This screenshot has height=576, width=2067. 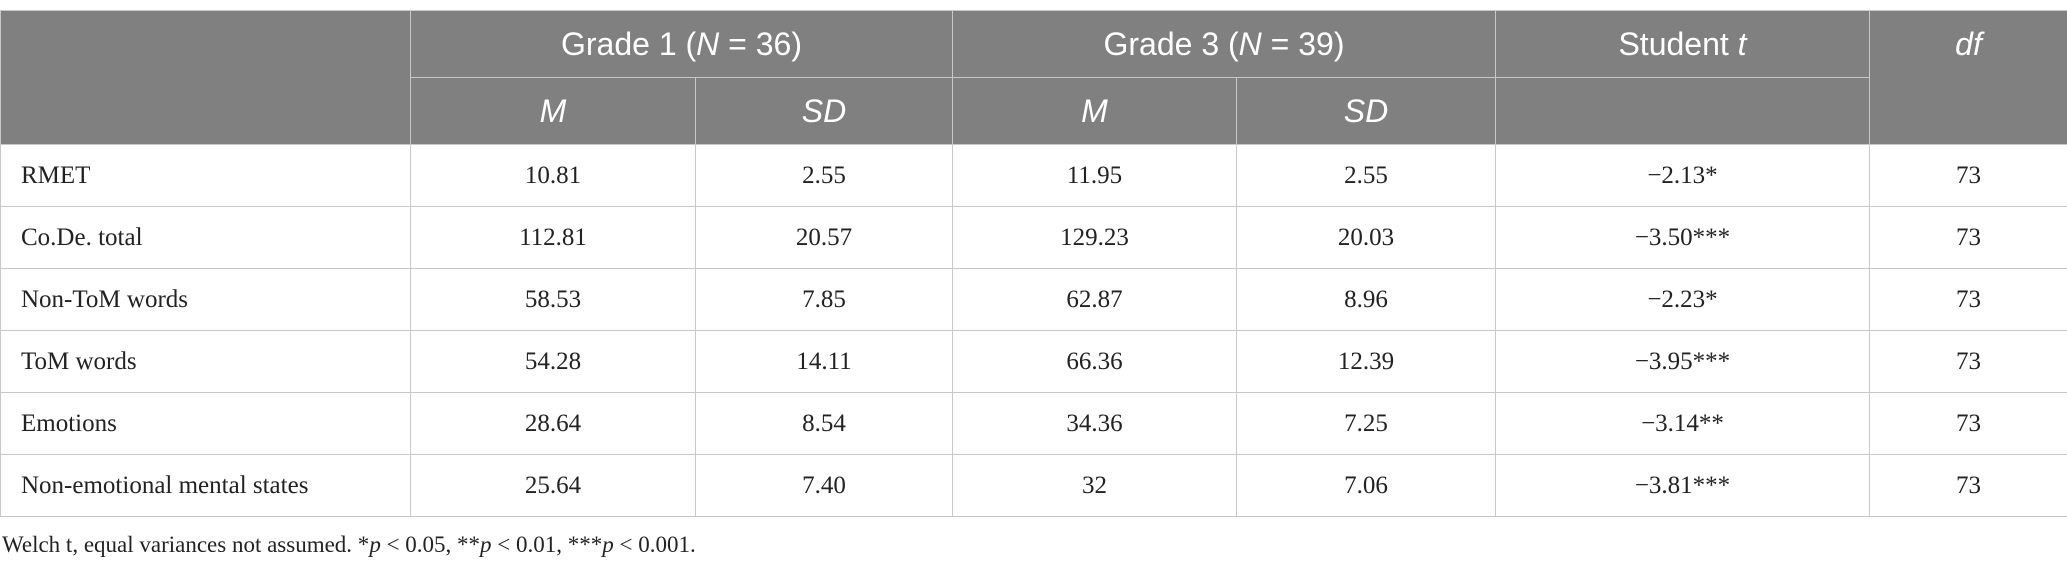 I want to click on text: Grade 3 (, so click(x=1171, y=43).